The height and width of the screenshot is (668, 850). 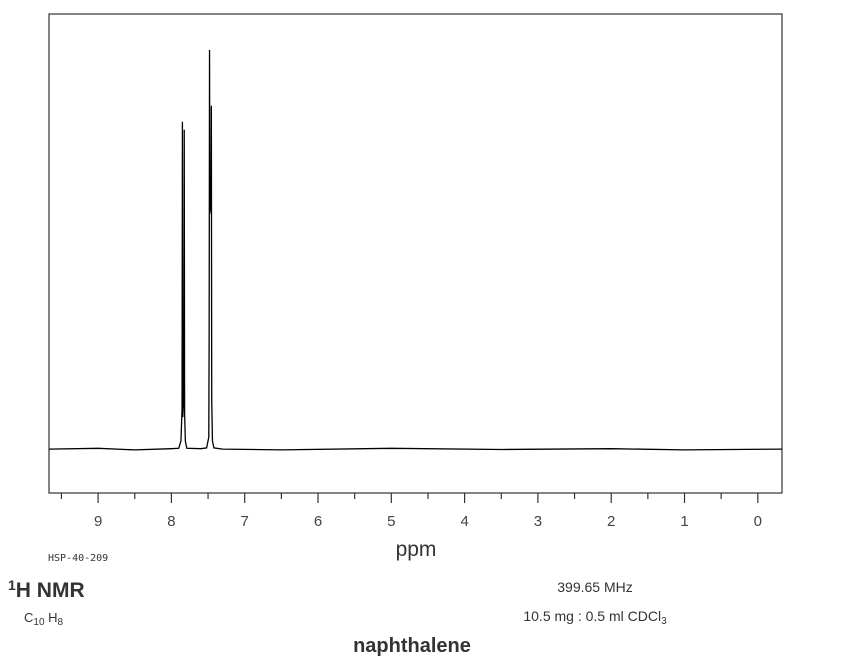 I want to click on formula-part: H, so click(x=51, y=617).